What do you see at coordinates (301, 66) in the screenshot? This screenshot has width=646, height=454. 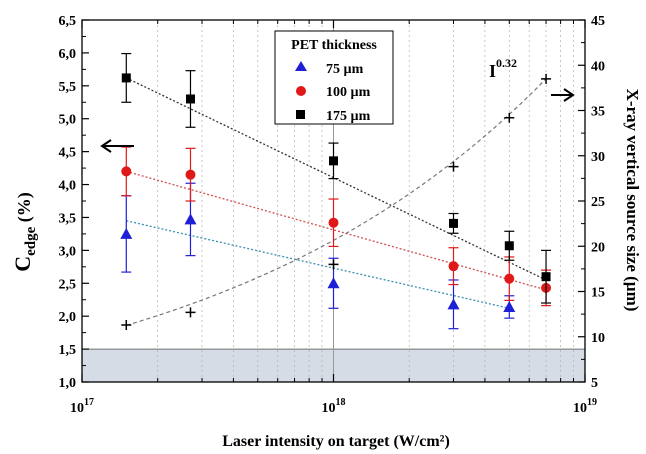 I see `legend-marker-triangle` at bounding box center [301, 66].